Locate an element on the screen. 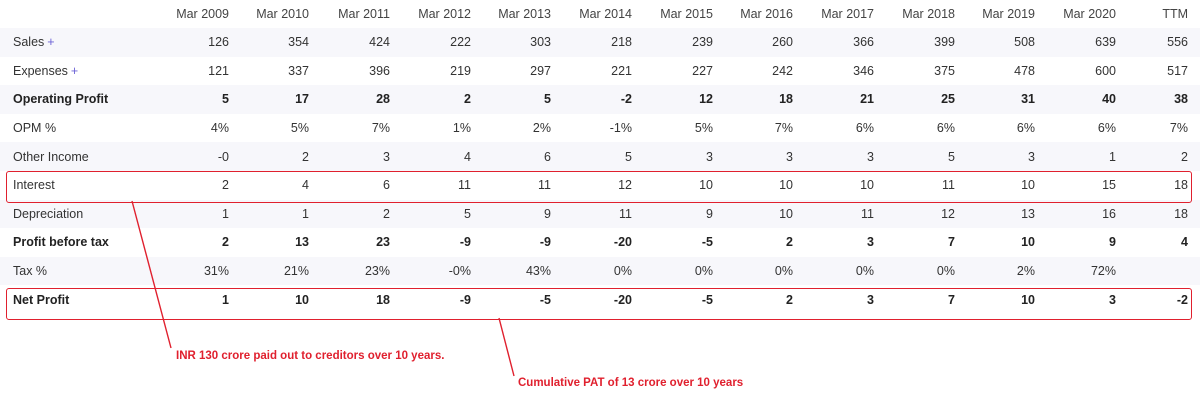  row-label-cell: Expenses + is located at coordinates (68, 71).